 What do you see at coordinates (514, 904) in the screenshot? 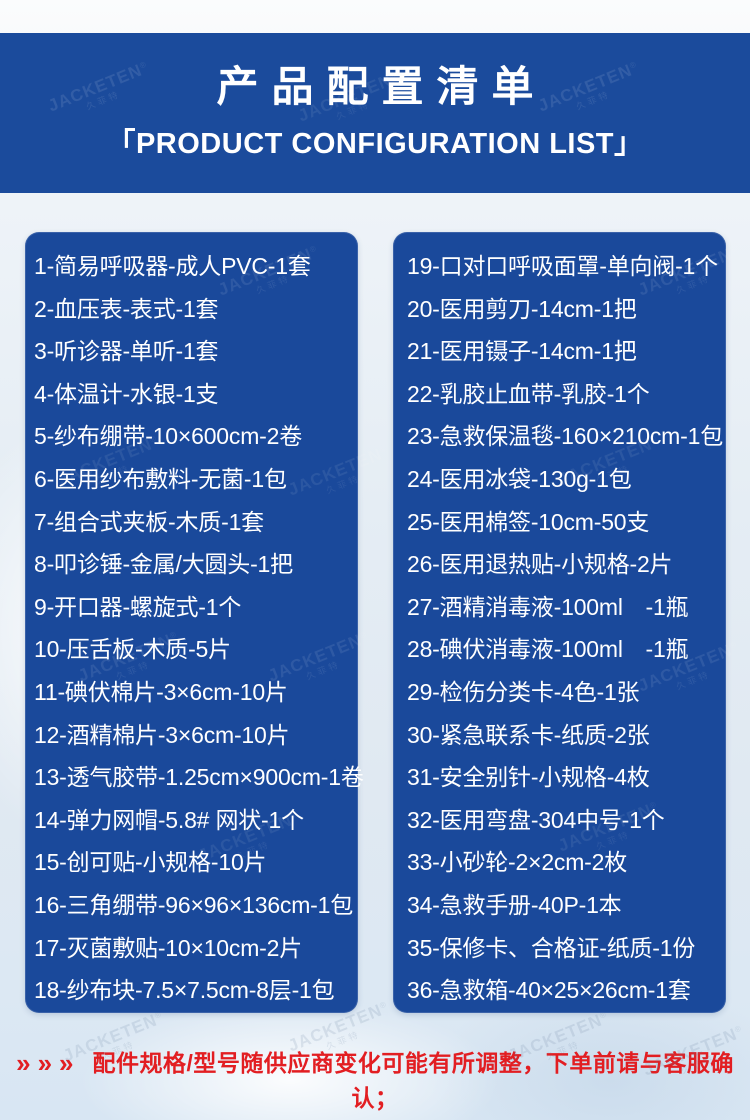
I see `list-item: 34-急救手册-40P-1本` at bounding box center [514, 904].